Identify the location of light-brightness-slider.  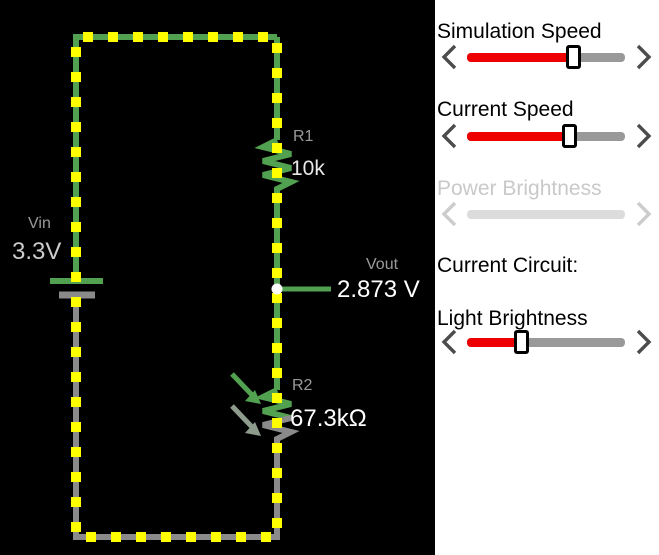
(547, 342).